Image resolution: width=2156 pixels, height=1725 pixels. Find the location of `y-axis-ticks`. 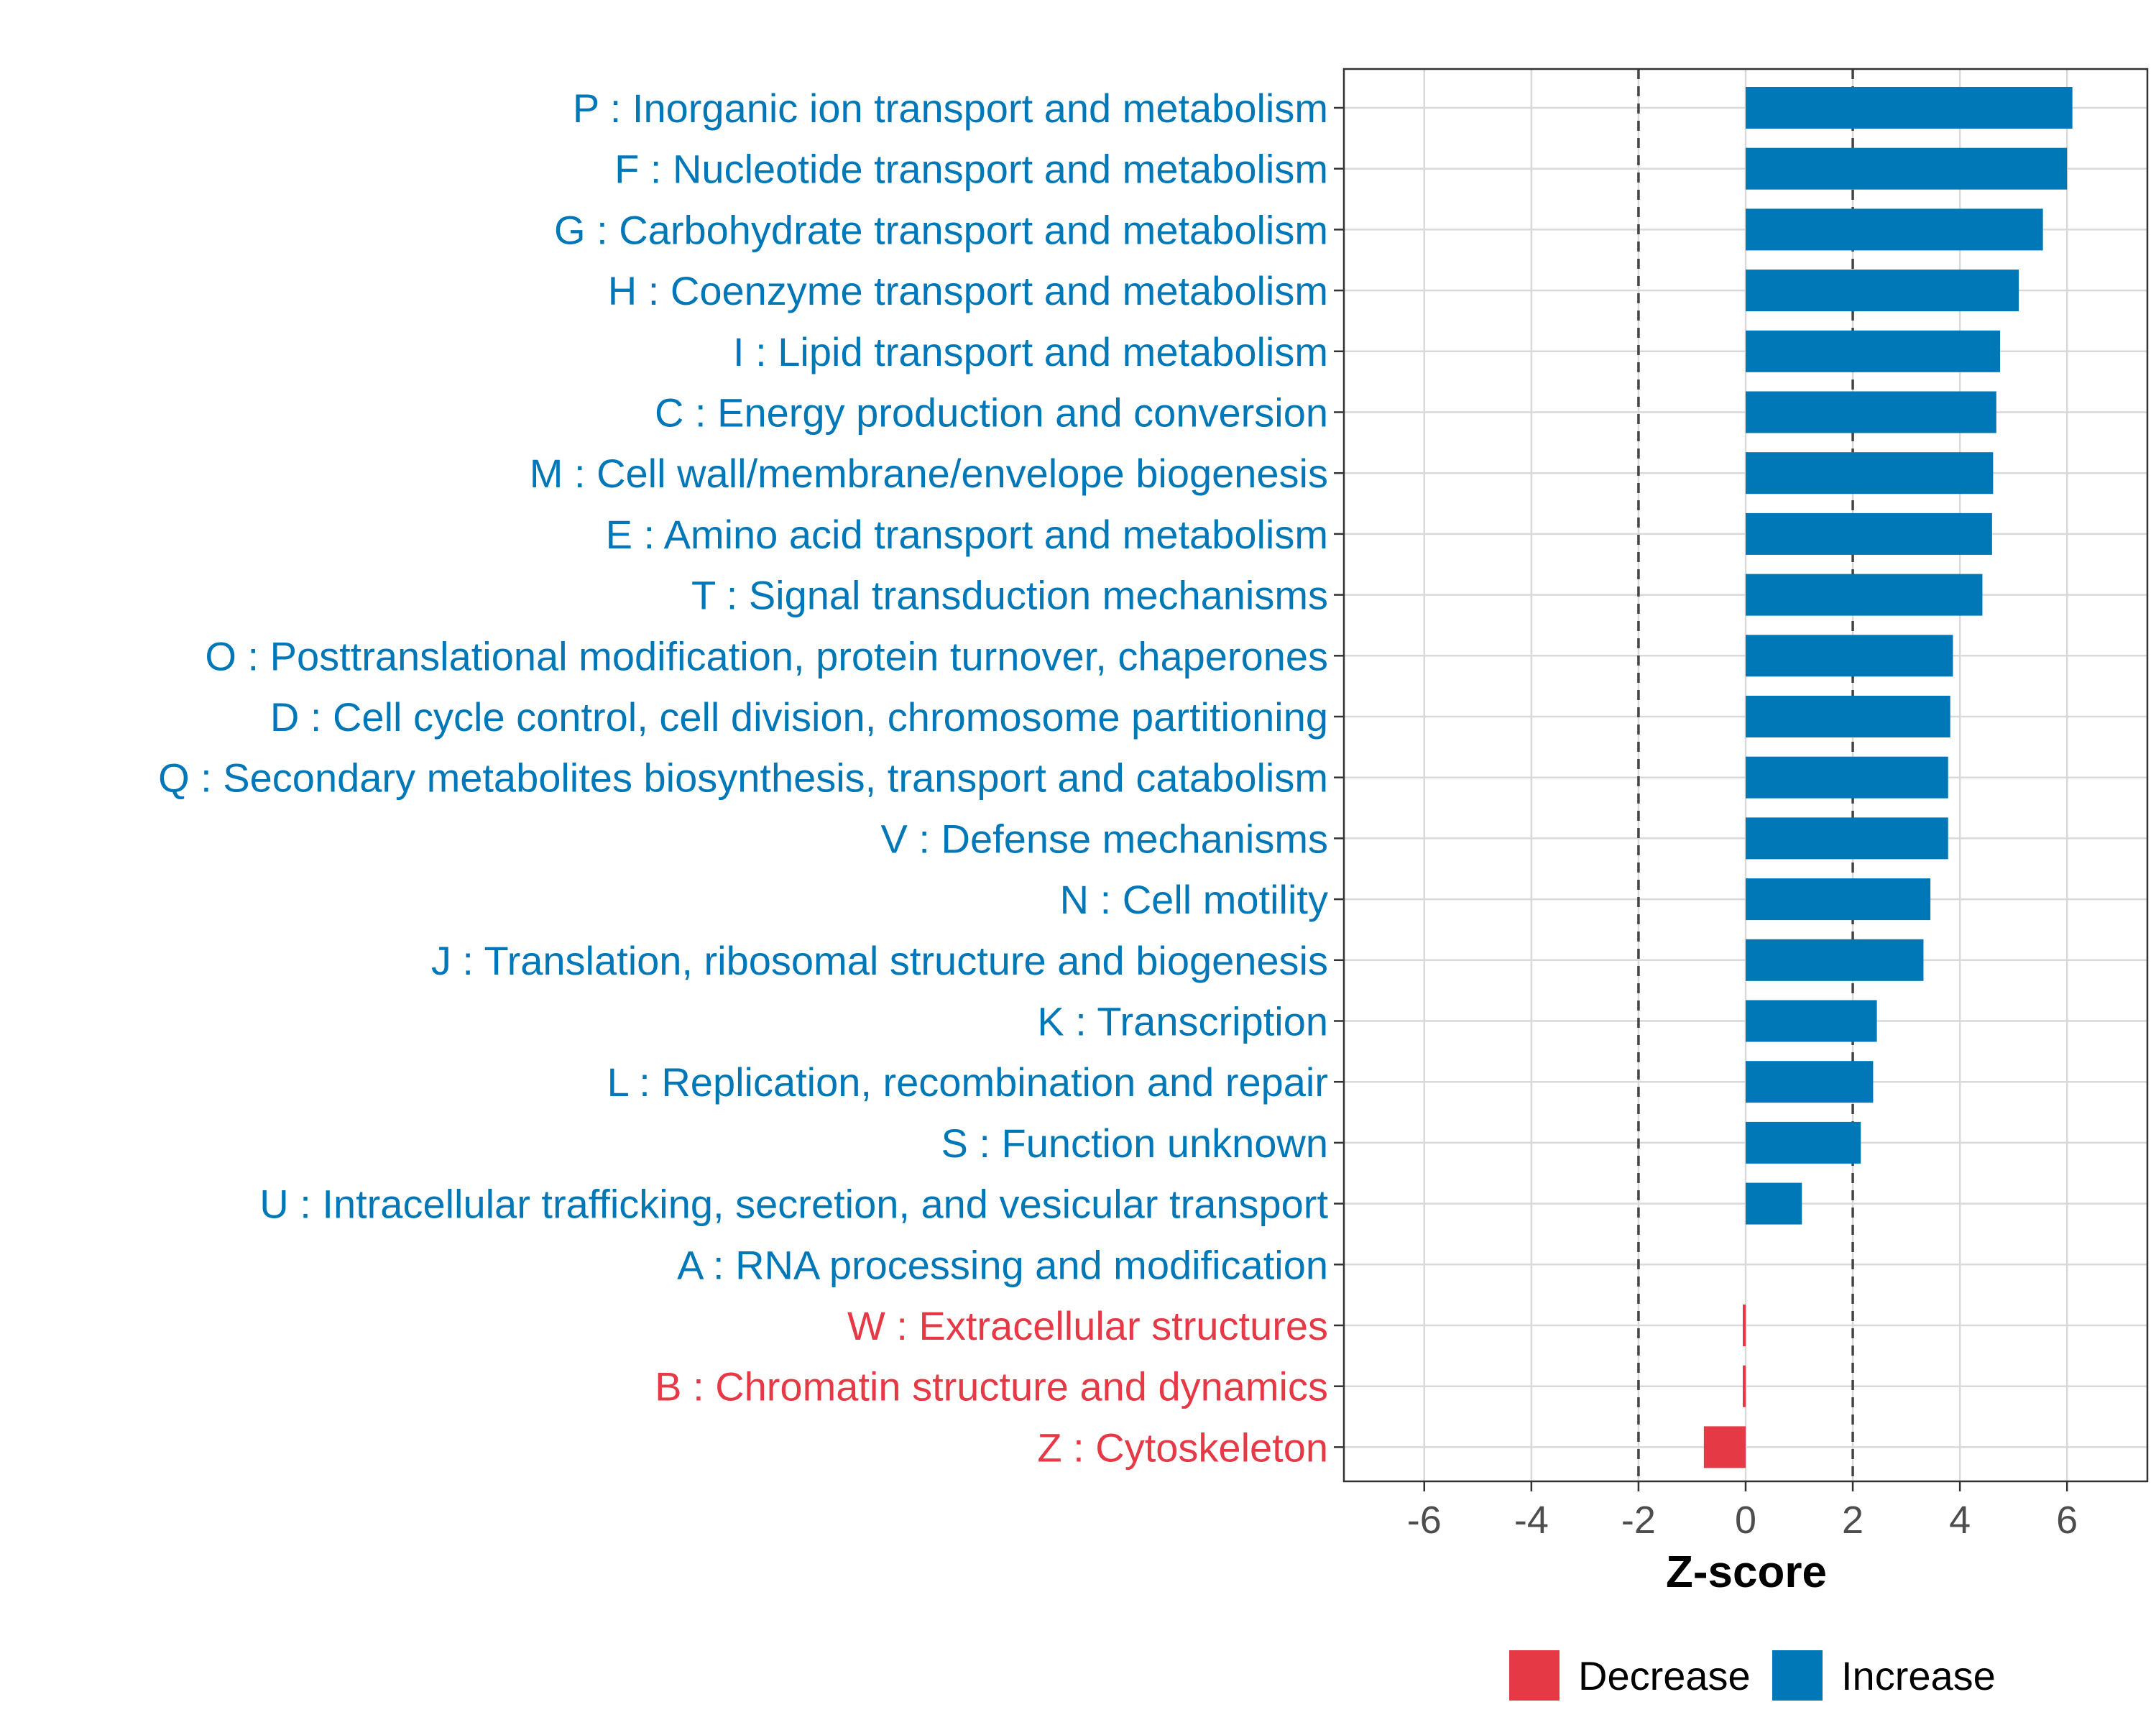

y-axis-ticks is located at coordinates (1339, 777).